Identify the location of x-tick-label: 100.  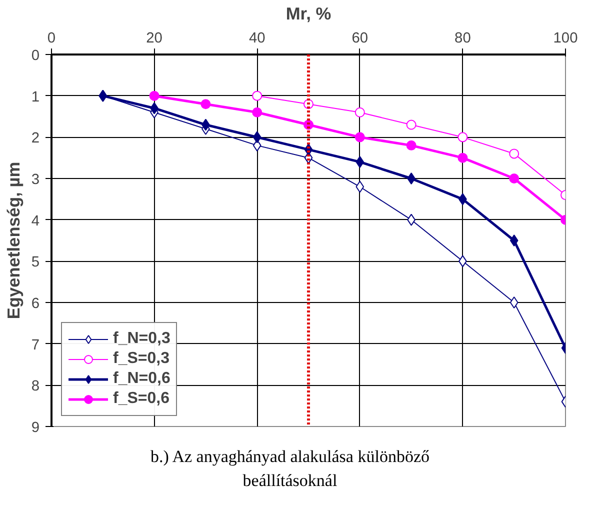
(565, 38).